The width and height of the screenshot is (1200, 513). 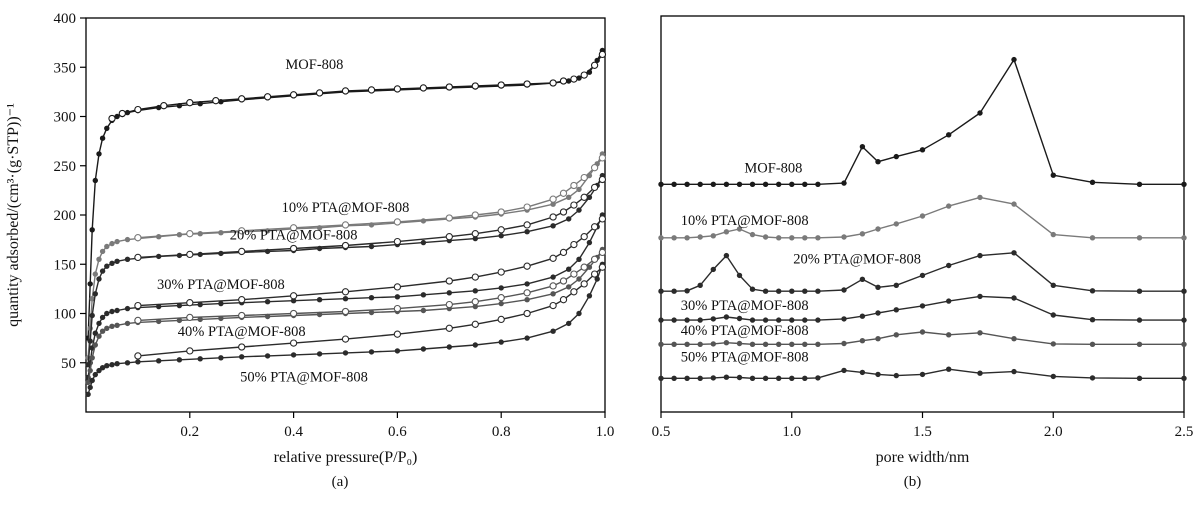 I want to click on svg-text: 400, so click(x=65, y=19).